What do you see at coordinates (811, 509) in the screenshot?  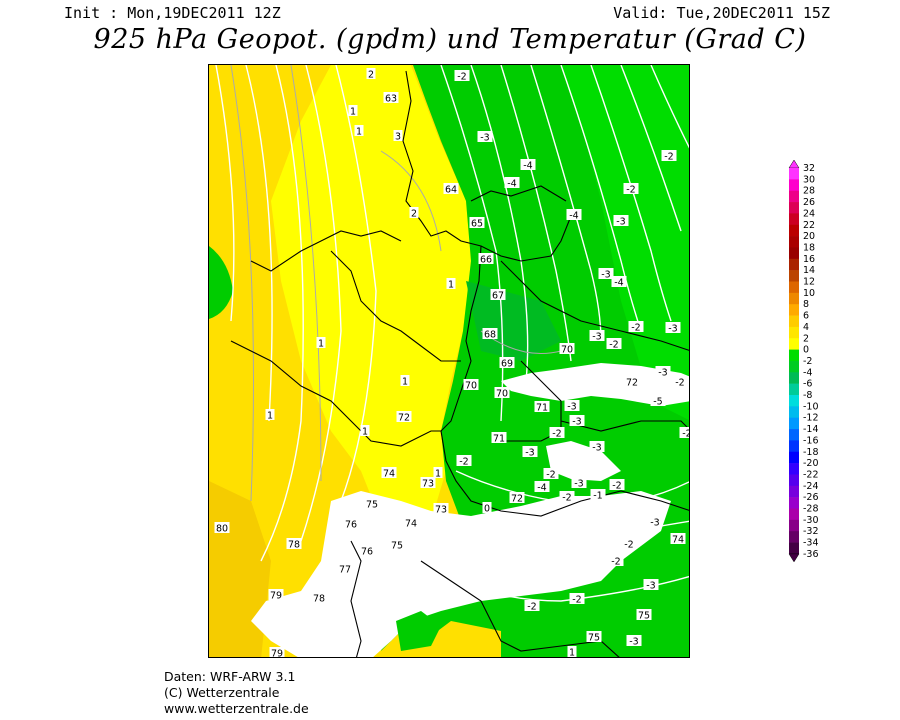 I see `legend-label: -28` at bounding box center [811, 509].